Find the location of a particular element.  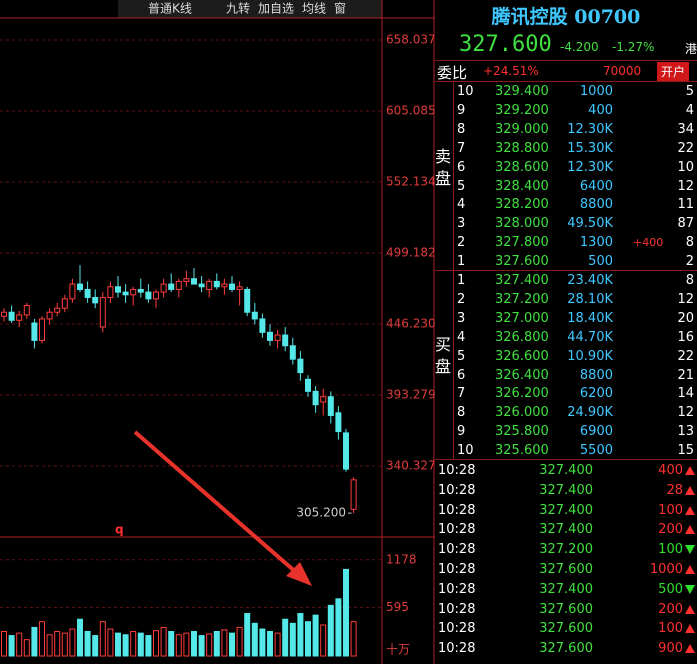

y-tick-label: 658.037 is located at coordinates (410, 39).